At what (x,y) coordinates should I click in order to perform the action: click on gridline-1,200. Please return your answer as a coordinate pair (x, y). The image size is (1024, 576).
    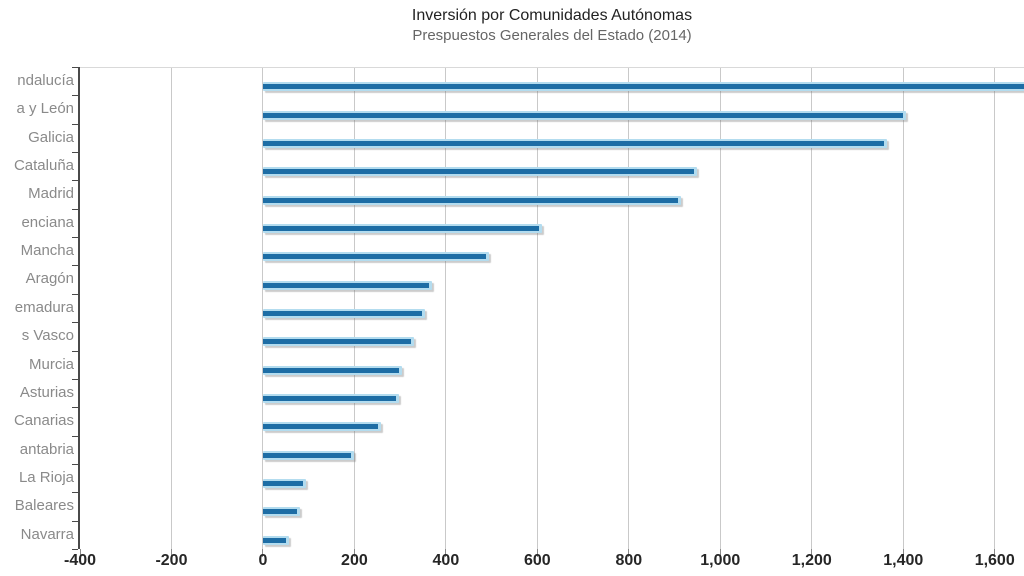
    Looking at the image, I should click on (812, 309).